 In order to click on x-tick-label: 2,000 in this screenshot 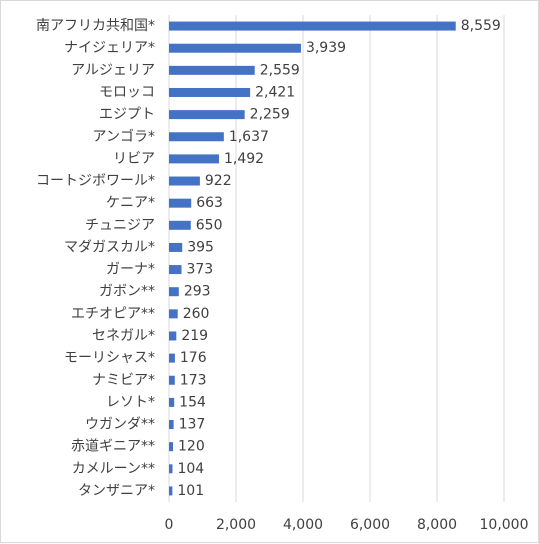, I will do `click(236, 525)`.